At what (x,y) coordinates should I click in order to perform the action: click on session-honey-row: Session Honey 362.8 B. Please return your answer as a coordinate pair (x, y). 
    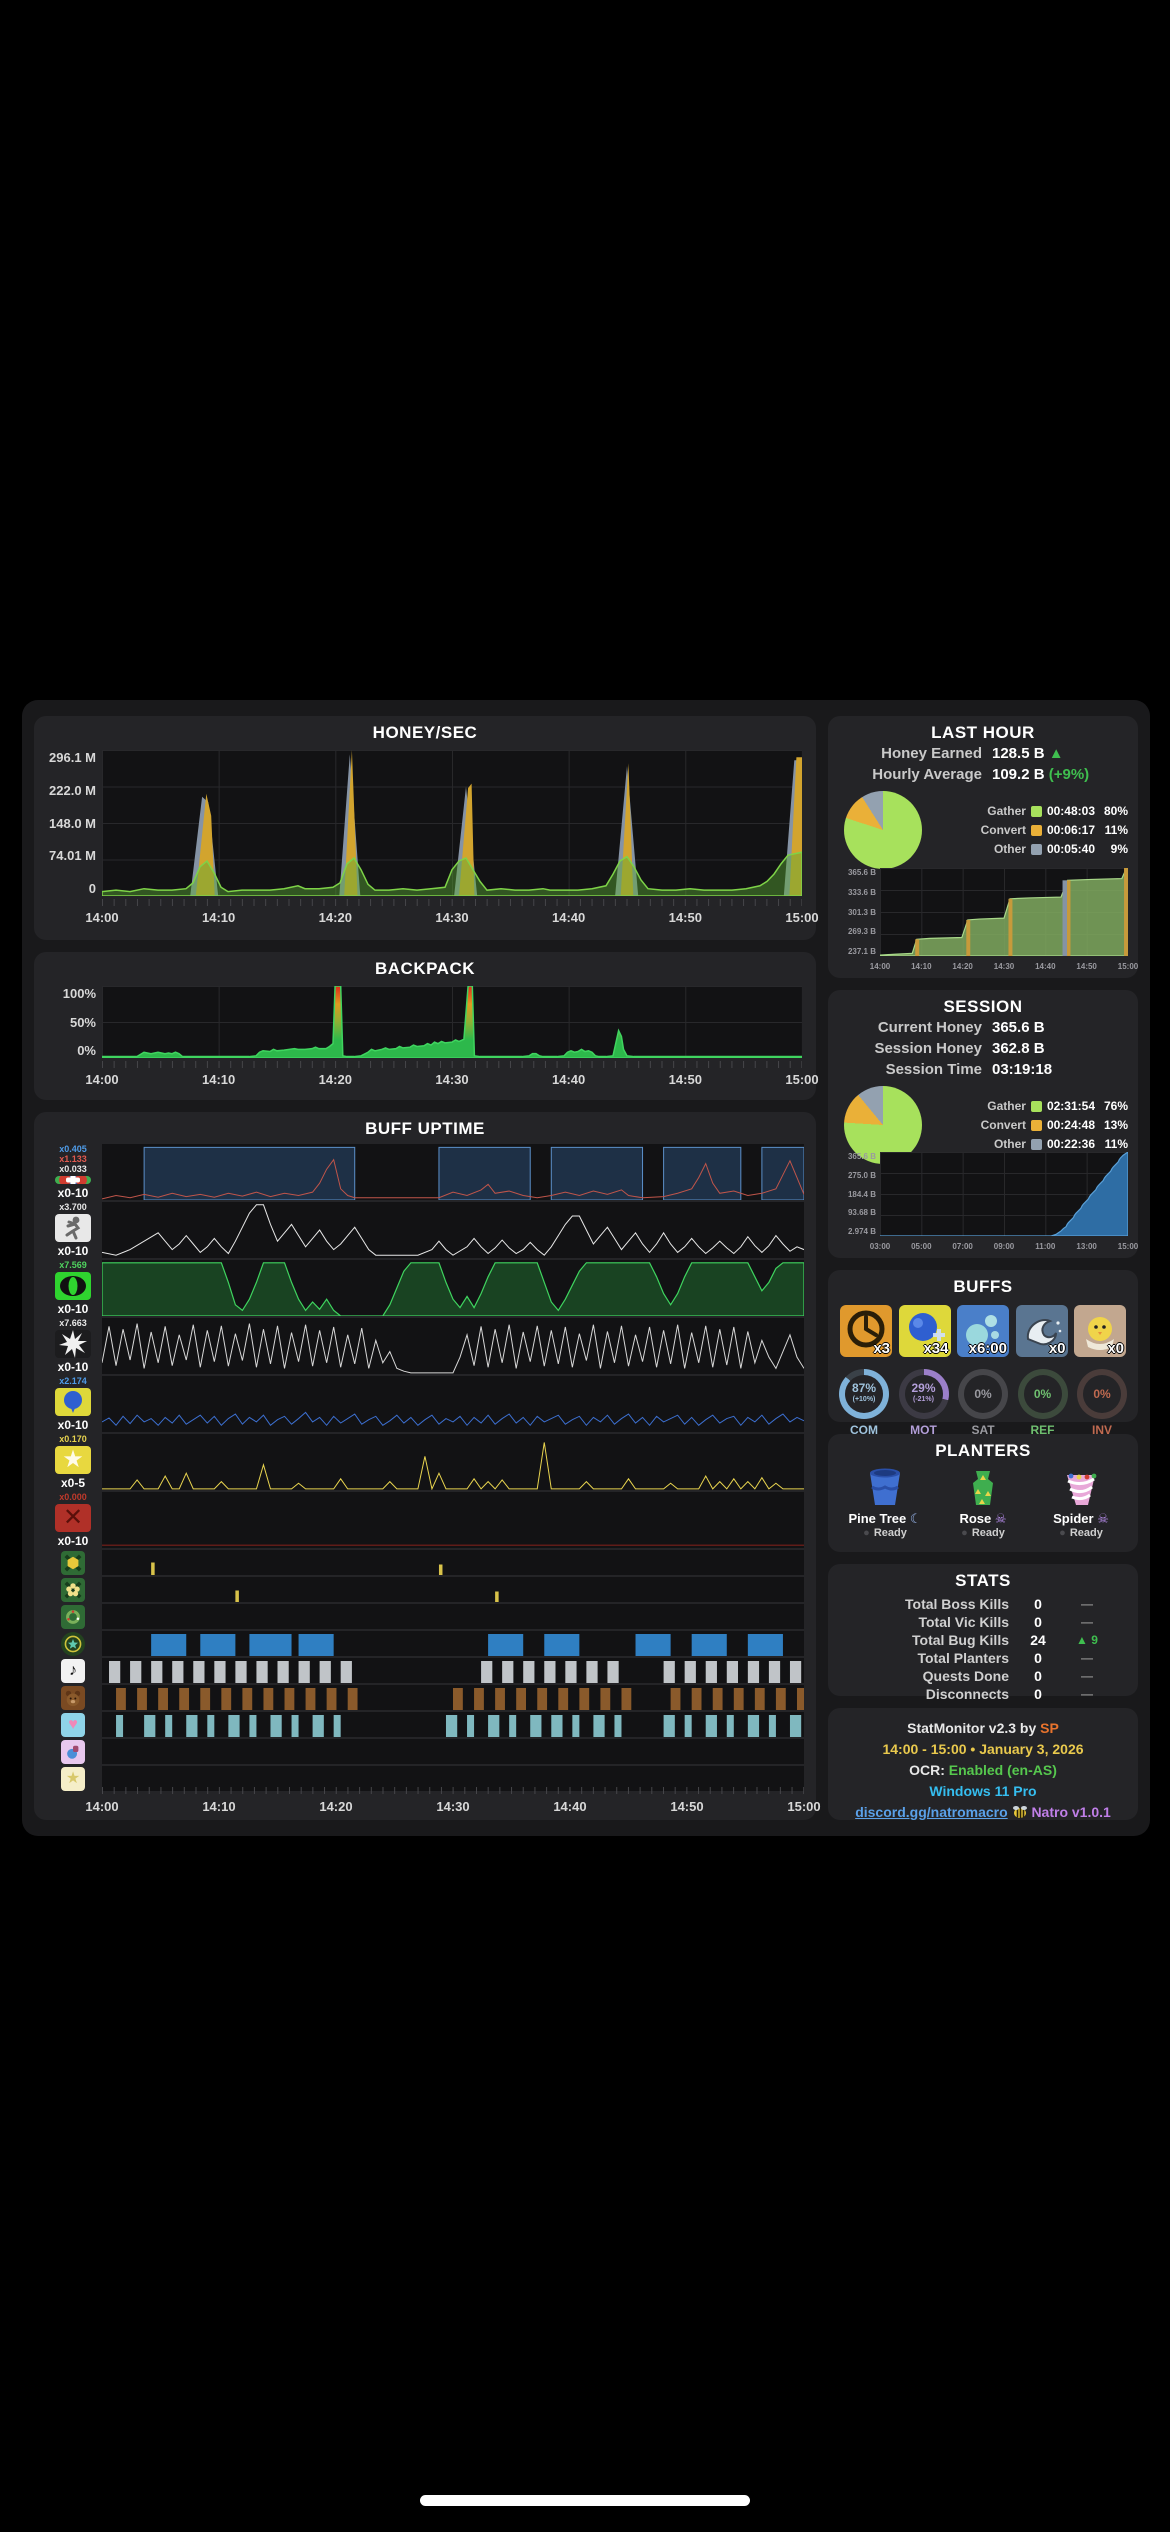
    Looking at the image, I should click on (959, 1048).